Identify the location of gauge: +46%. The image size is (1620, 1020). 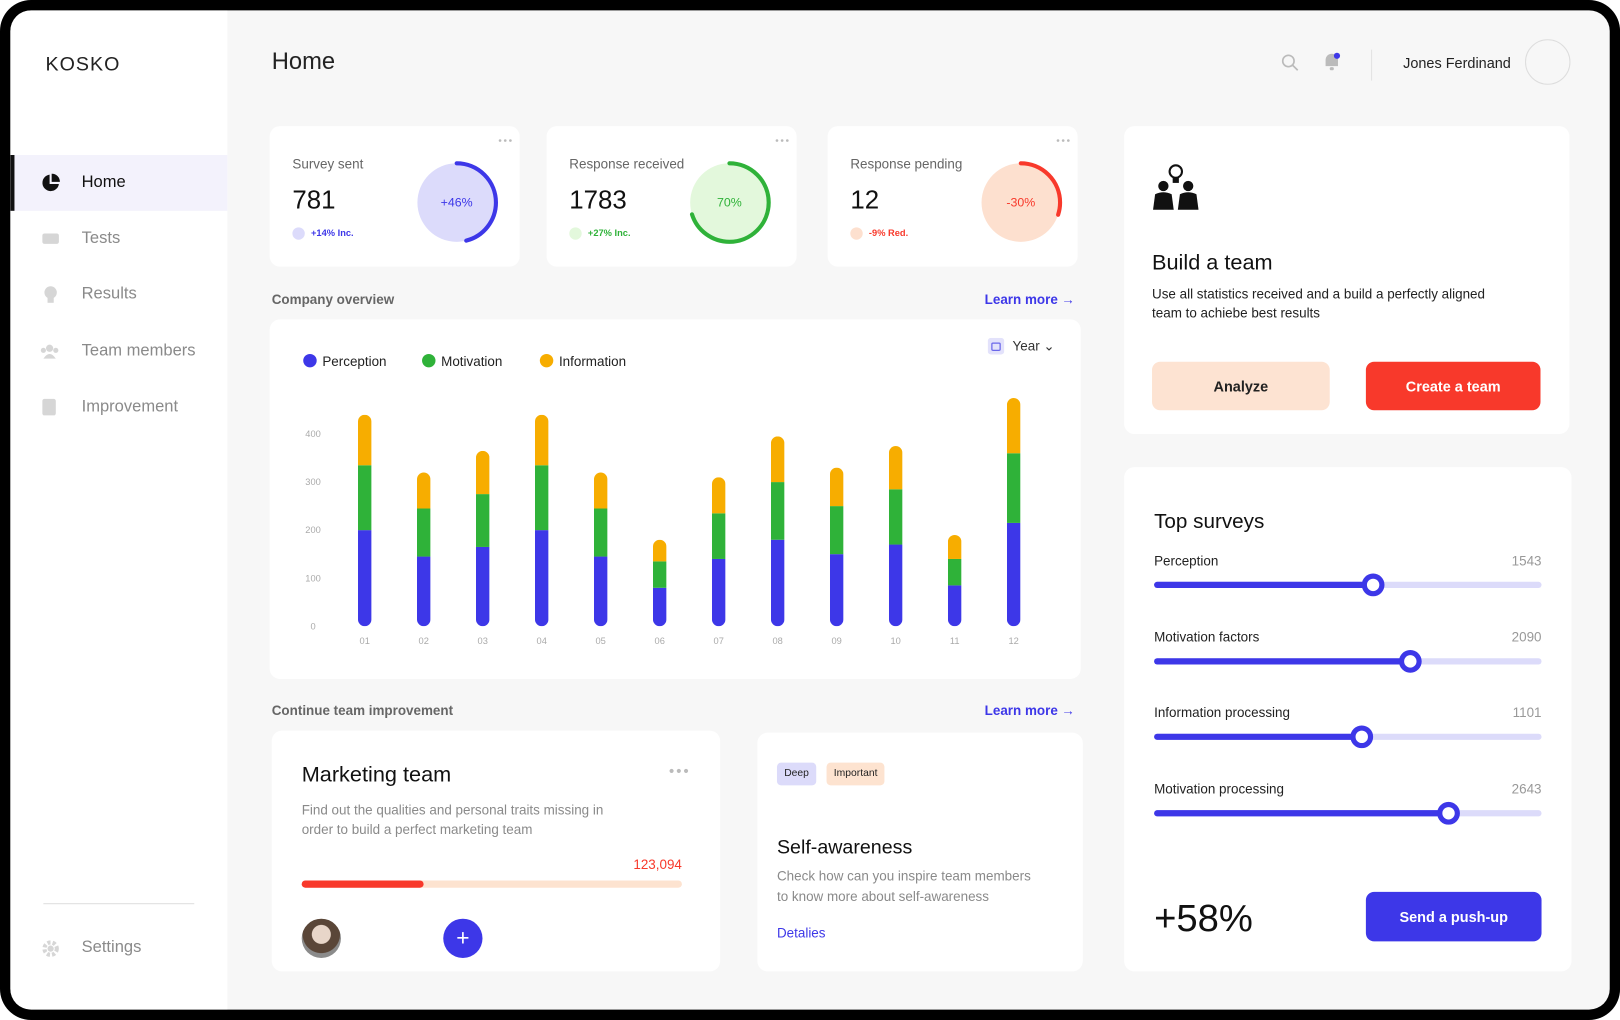
(457, 202).